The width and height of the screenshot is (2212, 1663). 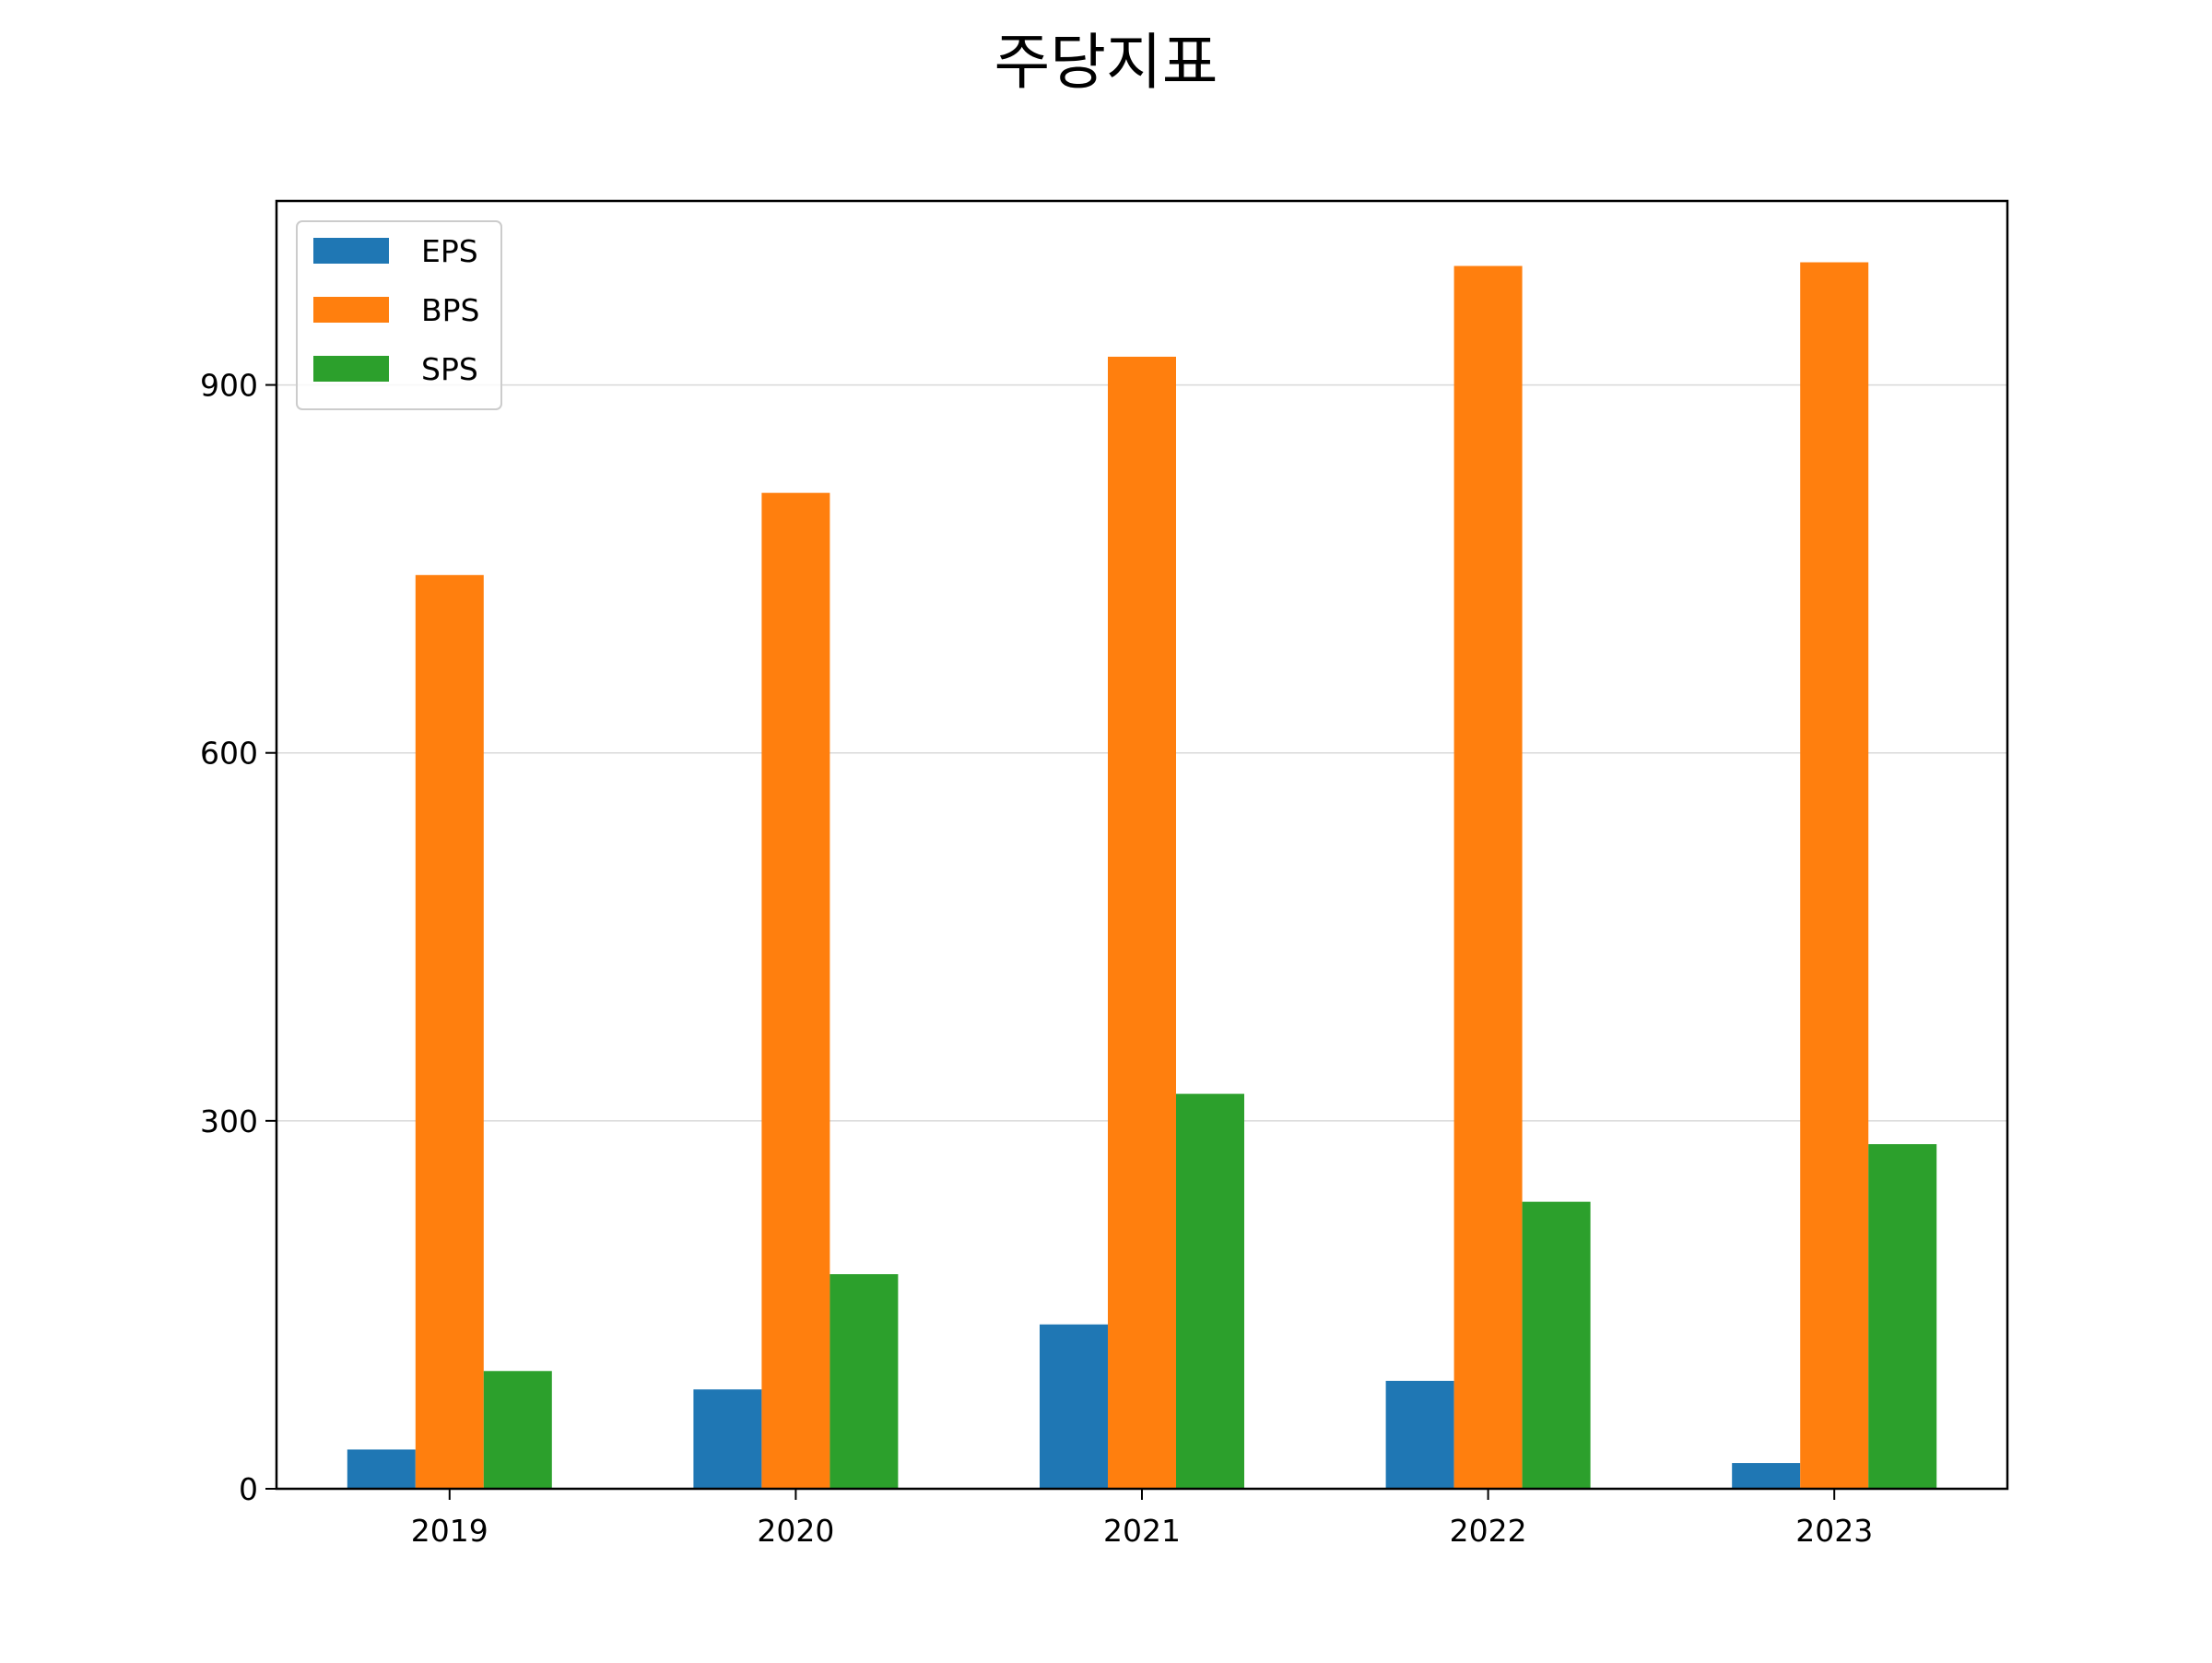 What do you see at coordinates (1834, 1531) in the screenshot?
I see `x-tick-label: 2023` at bounding box center [1834, 1531].